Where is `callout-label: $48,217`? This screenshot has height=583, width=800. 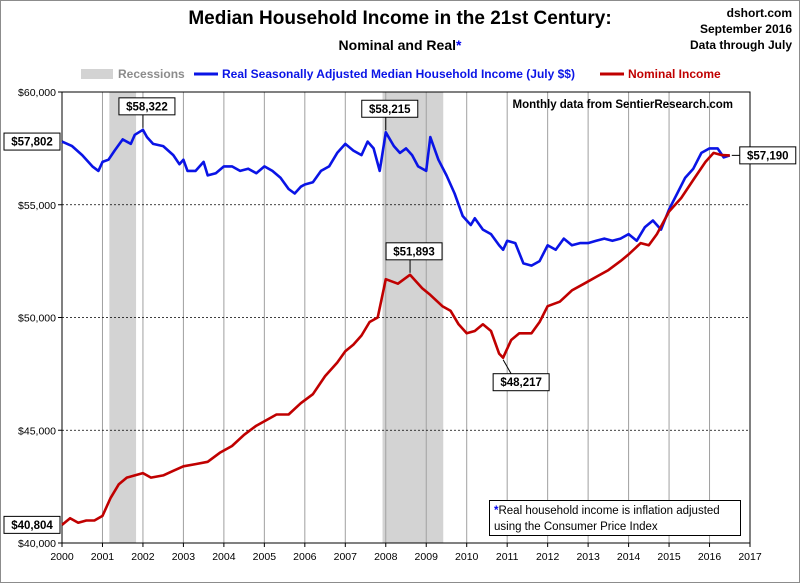 callout-label: $48,217 is located at coordinates (521, 383).